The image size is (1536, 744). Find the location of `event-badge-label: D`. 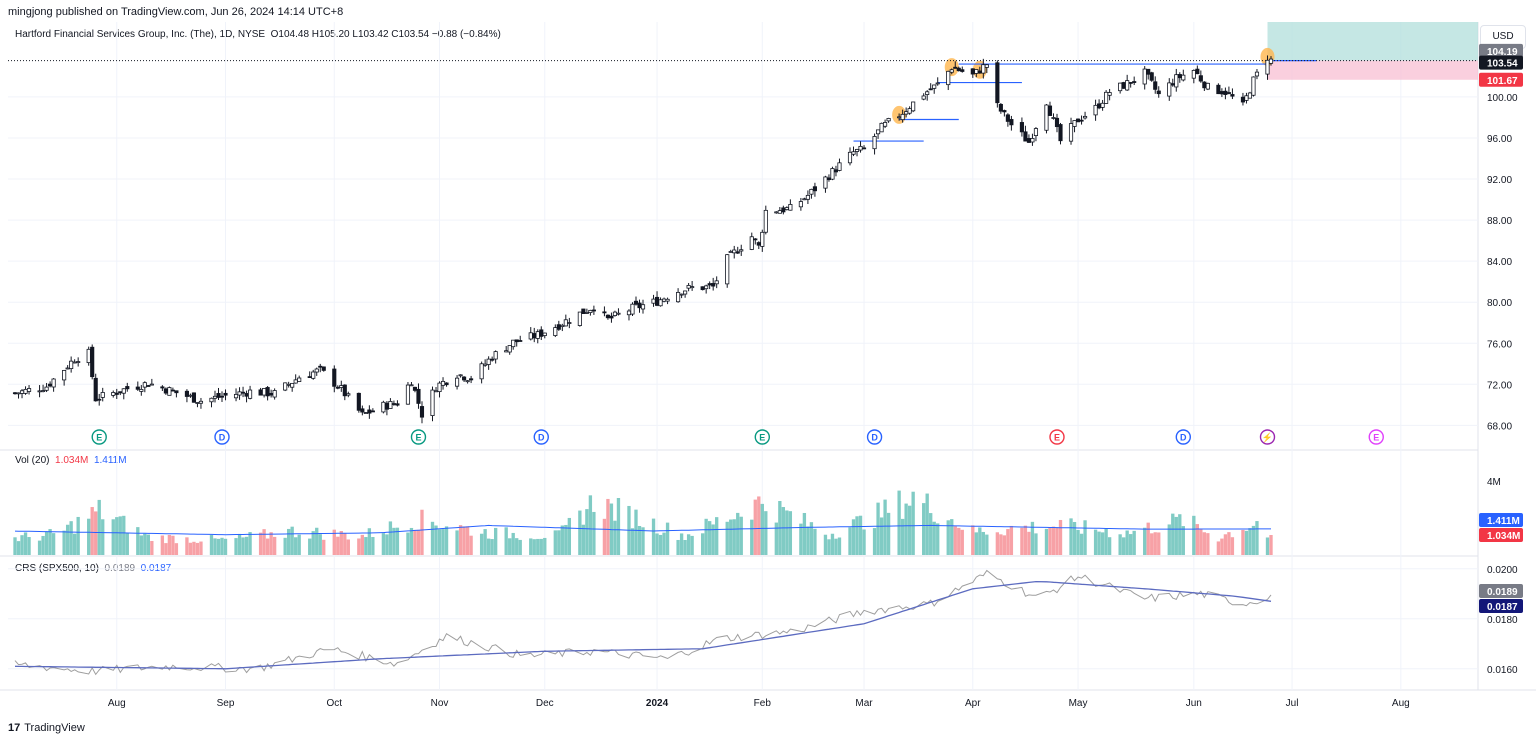

event-badge-label: D is located at coordinates (874, 438).